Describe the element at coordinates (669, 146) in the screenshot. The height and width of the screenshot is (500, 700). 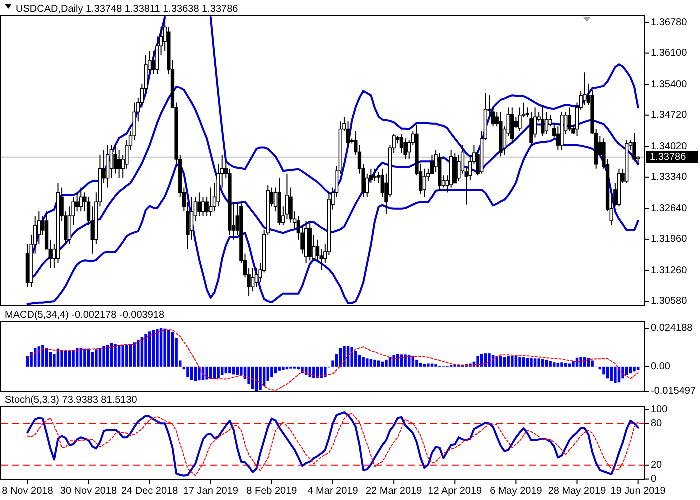
I see `y-tick-label: 1.34020` at that location.